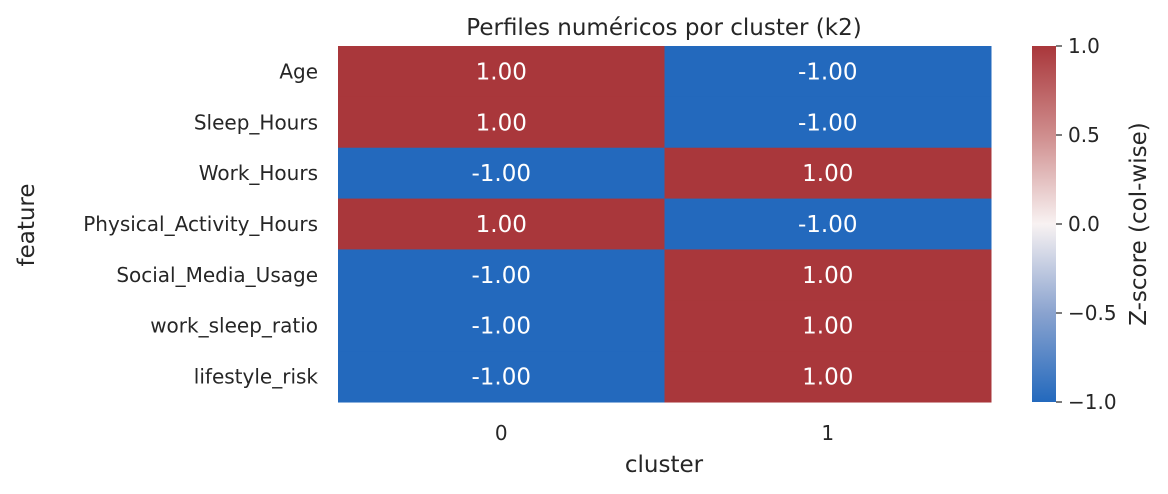 This screenshot has width=1168, height=494. What do you see at coordinates (298, 71) in the screenshot?
I see `y-tick-label: Age` at bounding box center [298, 71].